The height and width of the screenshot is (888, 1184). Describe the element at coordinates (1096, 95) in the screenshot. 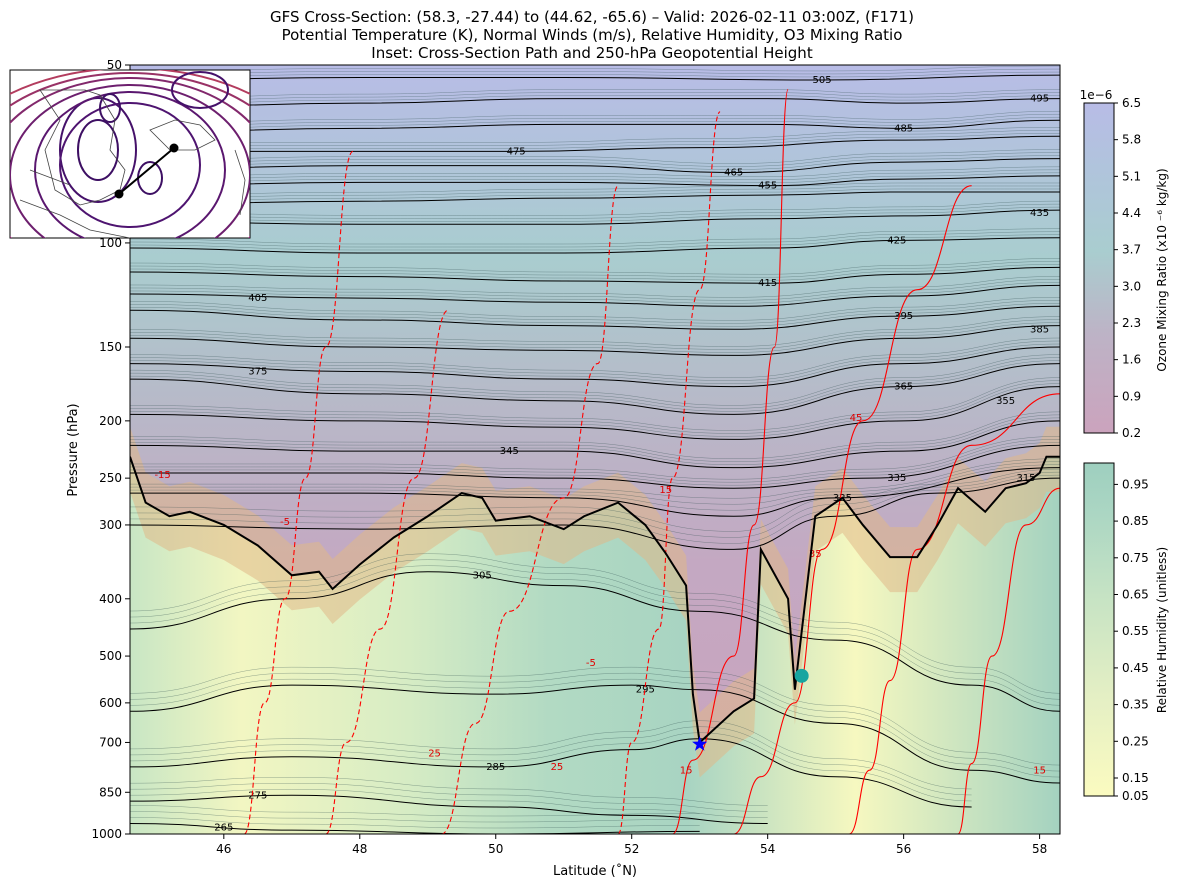

I see `ozone-colorbar-offset: 1e−6` at that location.